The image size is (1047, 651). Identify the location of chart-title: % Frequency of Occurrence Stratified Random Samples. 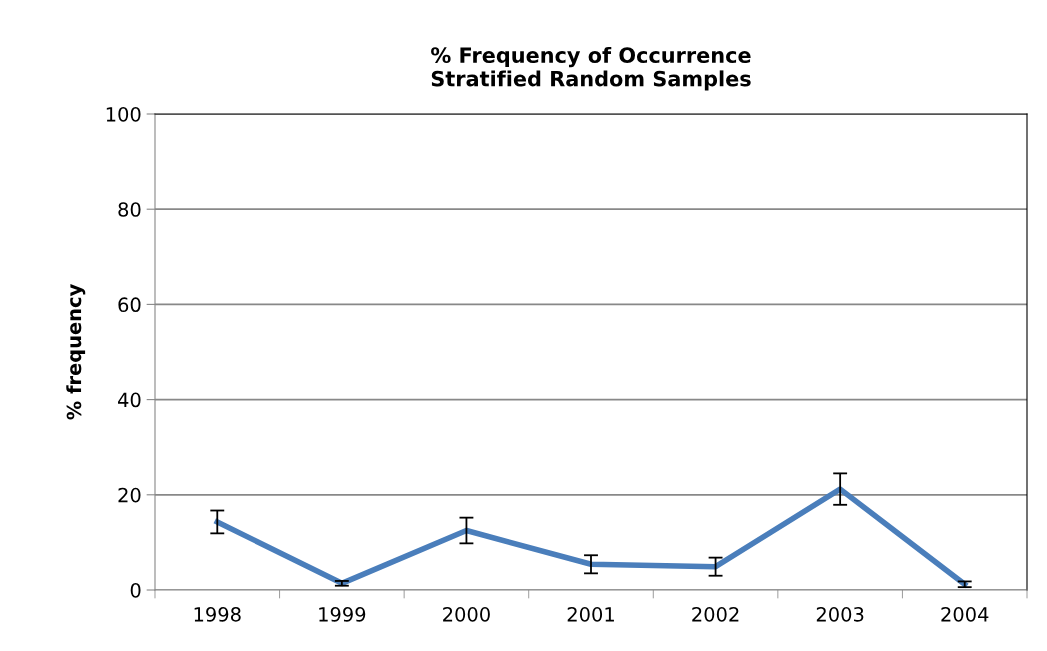
(591, 68).